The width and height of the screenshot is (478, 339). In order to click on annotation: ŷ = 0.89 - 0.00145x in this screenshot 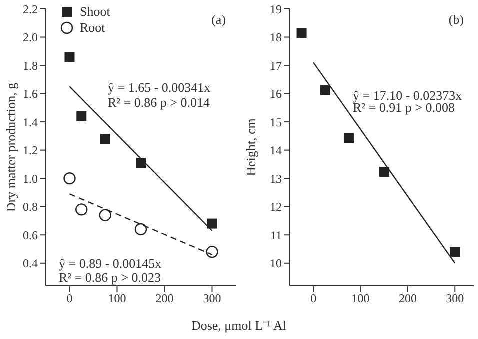, I will do `click(110, 263)`.